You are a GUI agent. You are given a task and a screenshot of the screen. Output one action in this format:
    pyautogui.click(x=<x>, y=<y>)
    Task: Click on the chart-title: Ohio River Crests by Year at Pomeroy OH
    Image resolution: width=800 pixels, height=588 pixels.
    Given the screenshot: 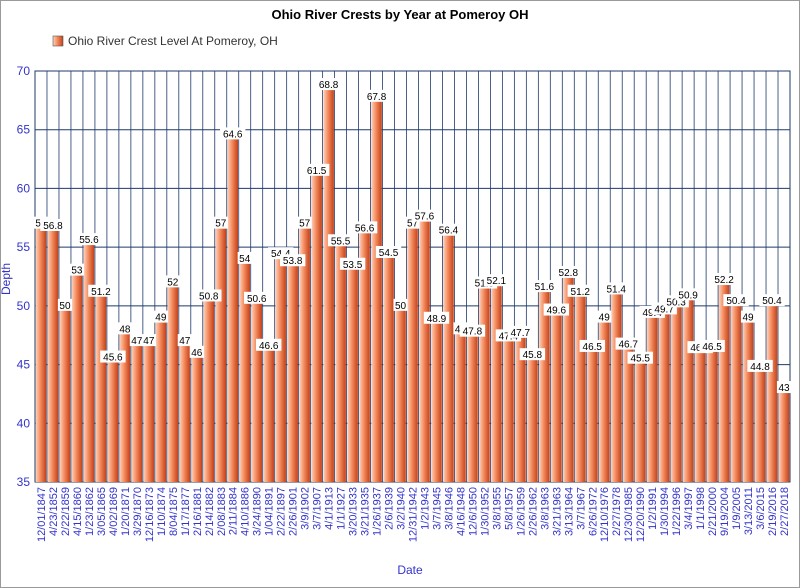 What is the action you would take?
    pyautogui.click(x=400, y=14)
    